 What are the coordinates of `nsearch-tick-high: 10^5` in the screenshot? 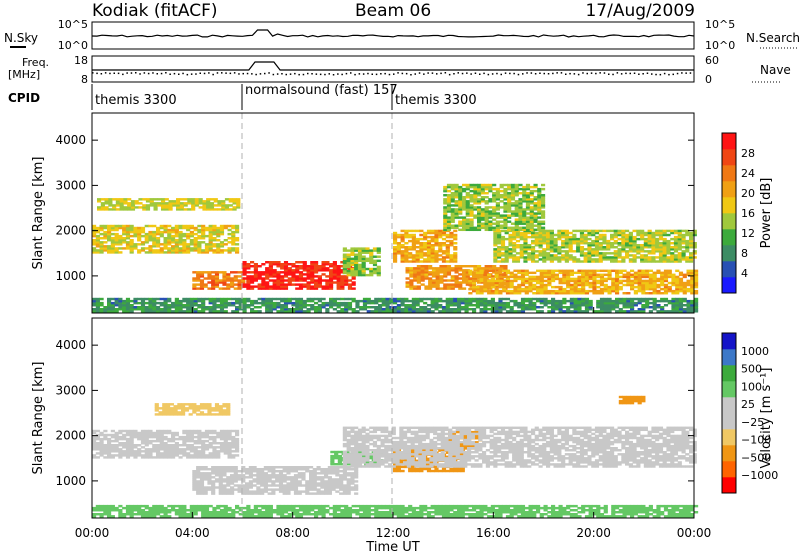 It's located at (720, 24).